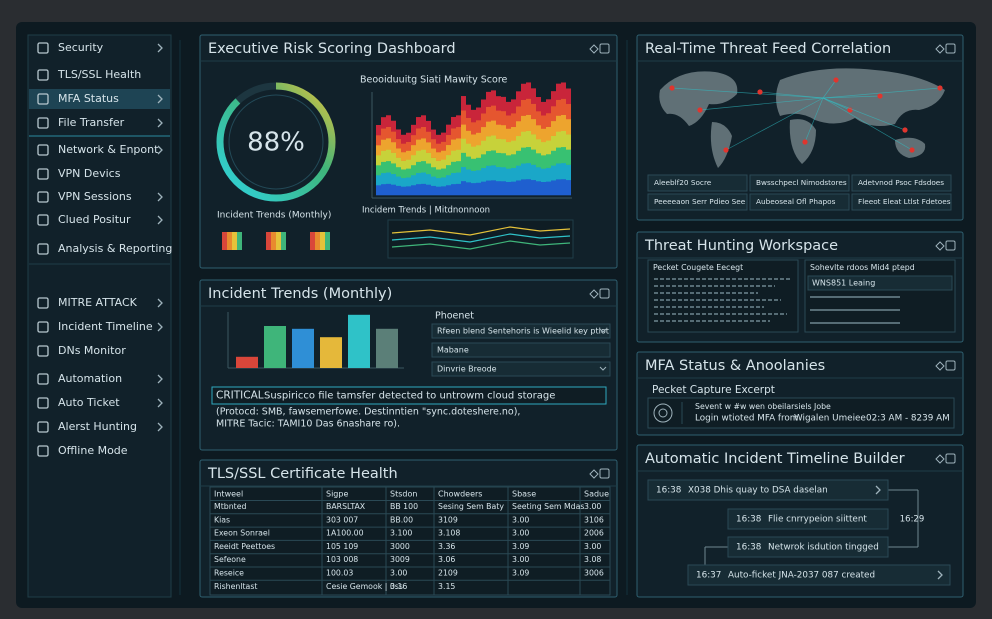 The width and height of the screenshot is (992, 619). Describe the element at coordinates (763, 406) in the screenshot. I see `event-header: Sevent w #w wen obeilarsiels Jobe` at that location.